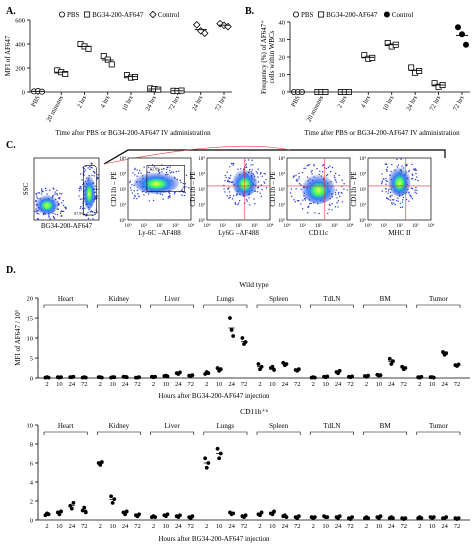  I want to click on panel-label-c: C., so click(11, 145).